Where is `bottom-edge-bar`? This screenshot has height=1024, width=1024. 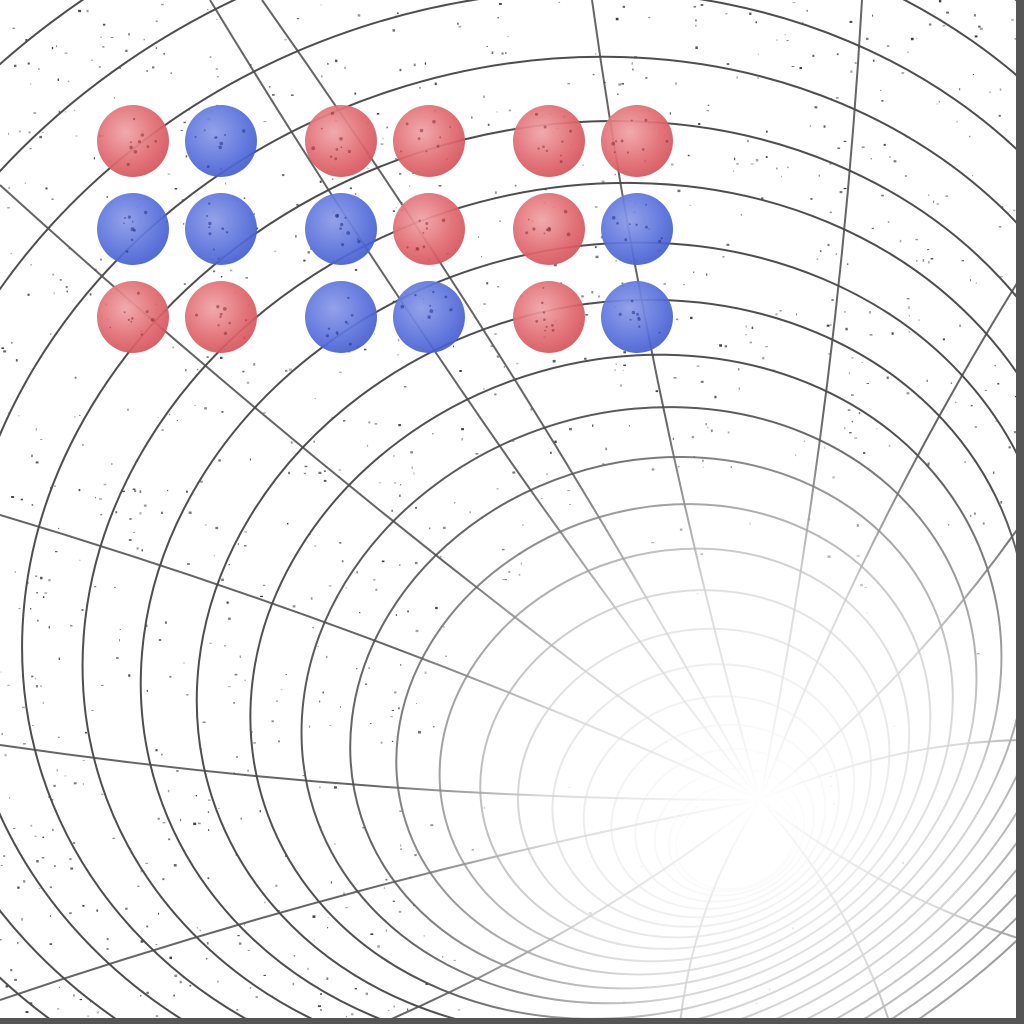
bottom-edge-bar is located at coordinates (512, 1021).